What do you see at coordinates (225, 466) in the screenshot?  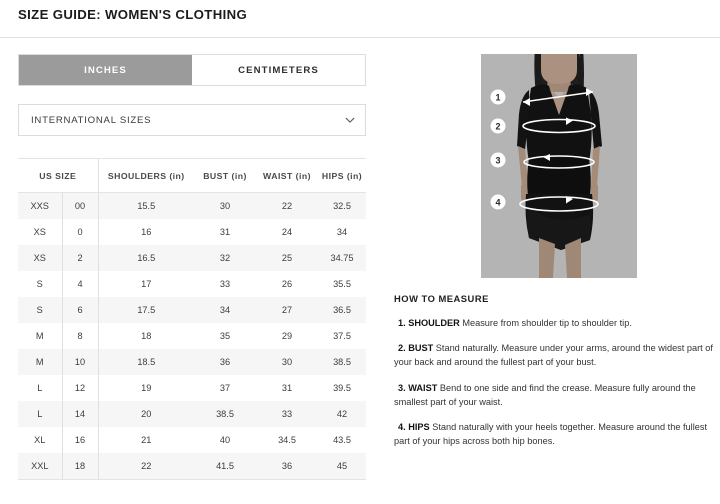 I see `cell-bust: 41.5` at bounding box center [225, 466].